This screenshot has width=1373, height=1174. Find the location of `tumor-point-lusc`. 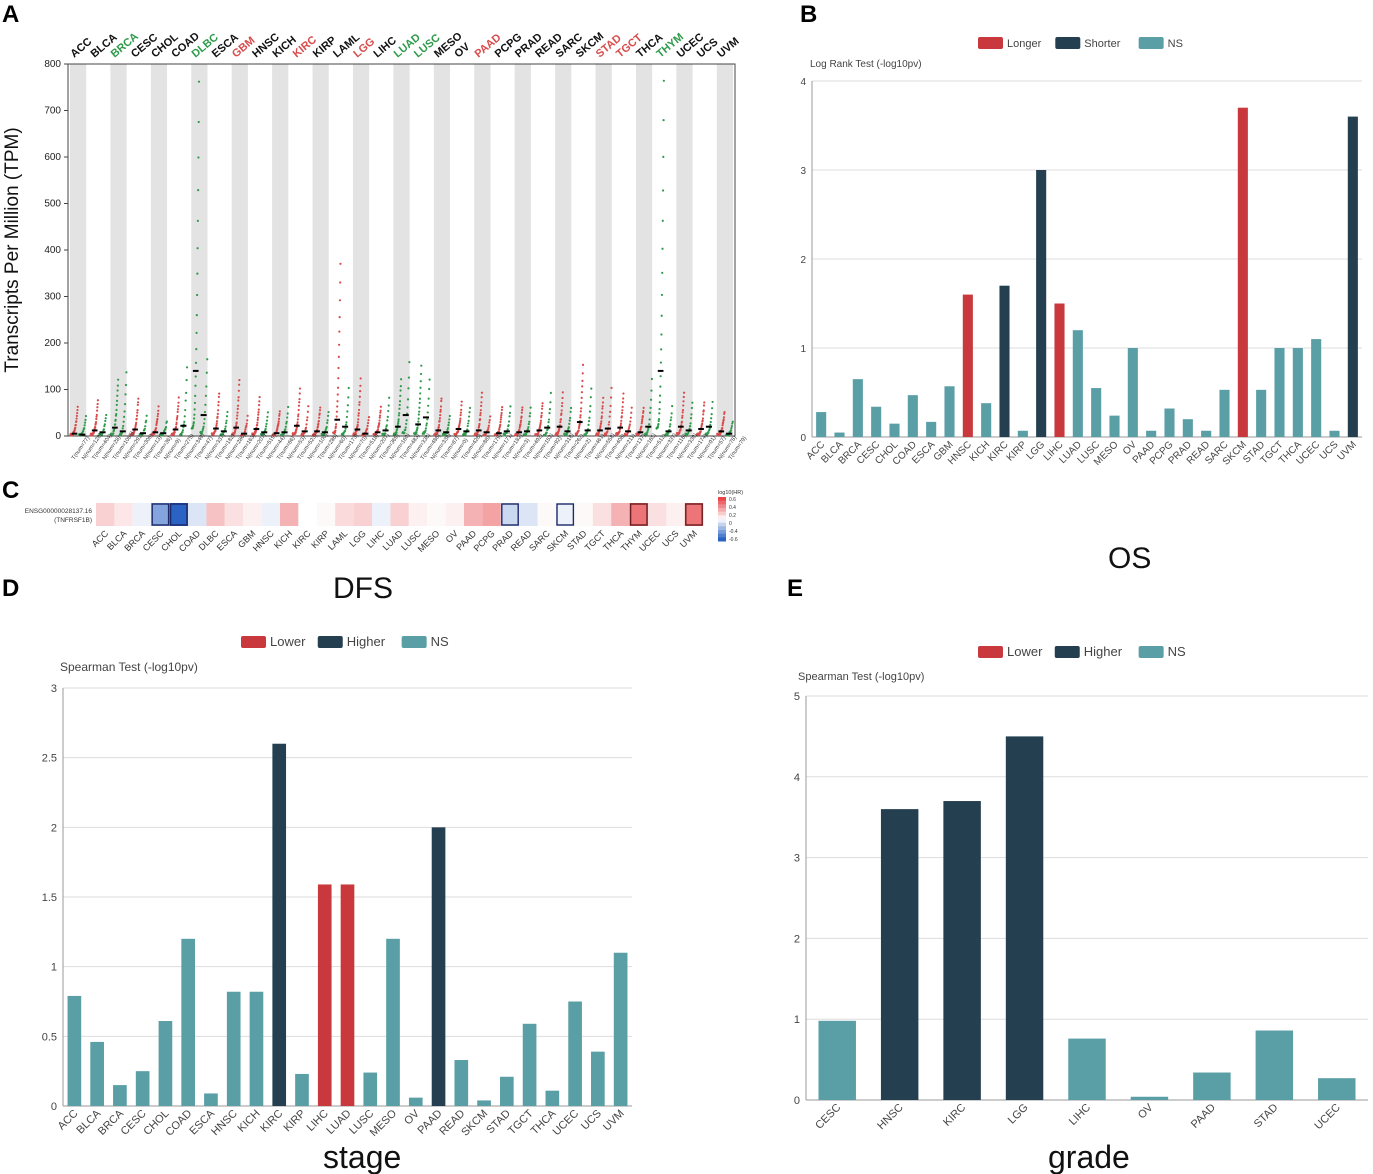

tumor-point-lusc is located at coordinates (420, 387).